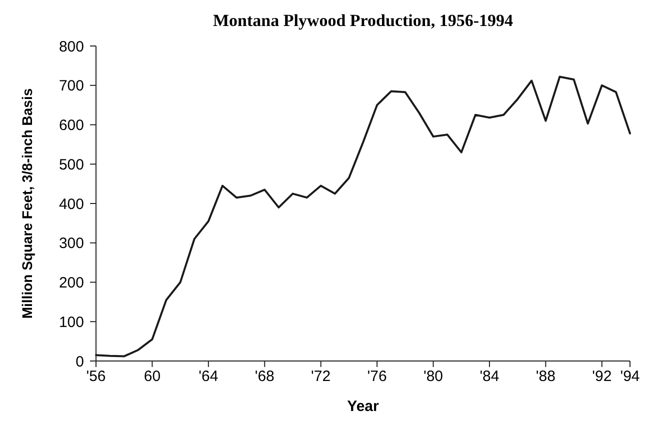 The width and height of the screenshot is (658, 431). Describe the element at coordinates (71, 86) in the screenshot. I see `y-tick-label: 700` at that location.